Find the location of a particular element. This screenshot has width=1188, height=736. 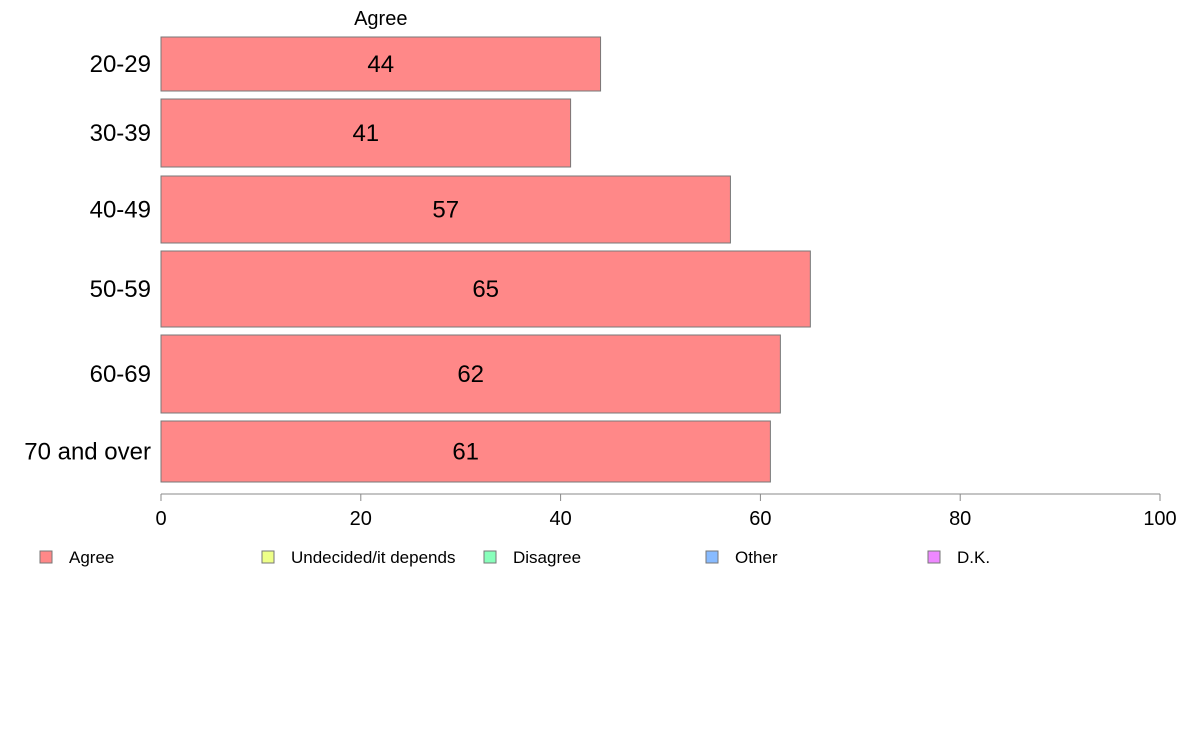

category-label: 40-49 is located at coordinates (120, 210).